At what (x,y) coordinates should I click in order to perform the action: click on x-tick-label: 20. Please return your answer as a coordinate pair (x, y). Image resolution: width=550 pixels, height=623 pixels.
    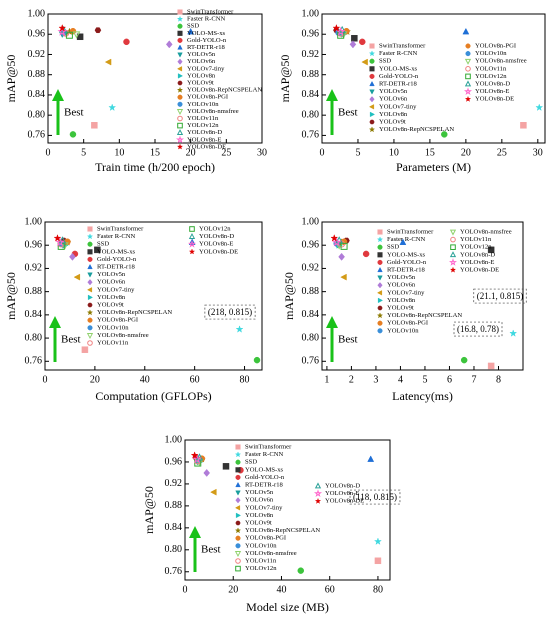
    Looking at the image, I should click on (233, 589).